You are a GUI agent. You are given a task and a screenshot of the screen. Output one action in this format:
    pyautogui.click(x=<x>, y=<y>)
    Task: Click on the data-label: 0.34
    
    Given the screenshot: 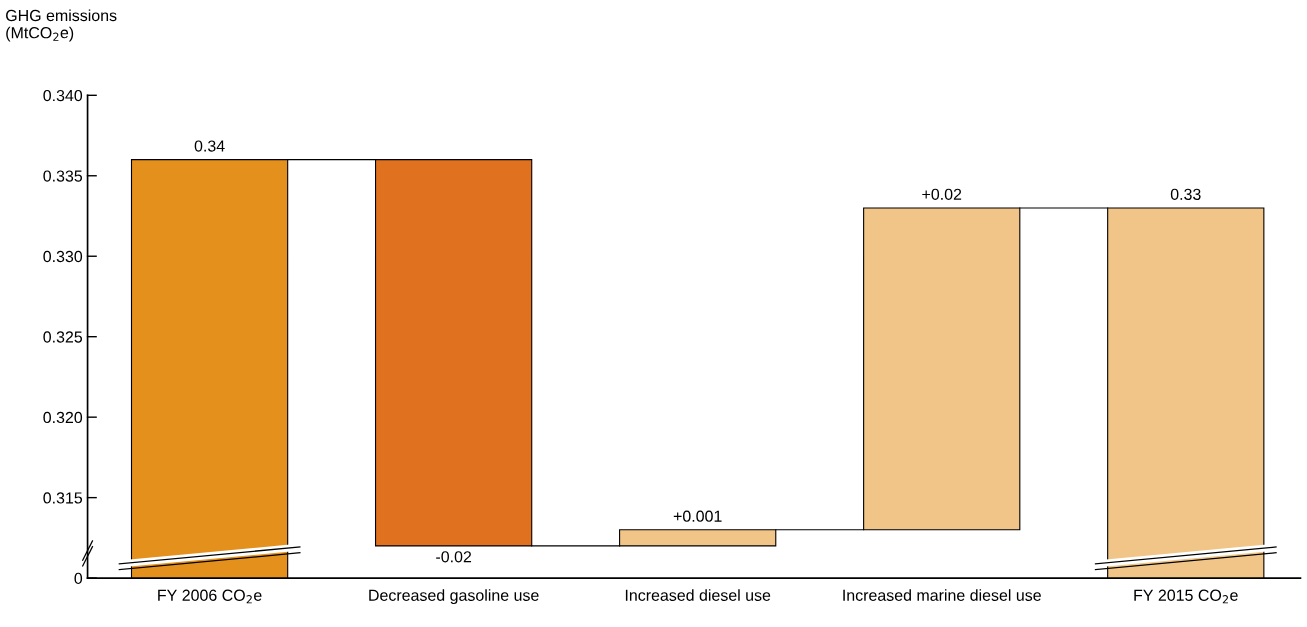 What is the action you would take?
    pyautogui.click(x=209, y=146)
    